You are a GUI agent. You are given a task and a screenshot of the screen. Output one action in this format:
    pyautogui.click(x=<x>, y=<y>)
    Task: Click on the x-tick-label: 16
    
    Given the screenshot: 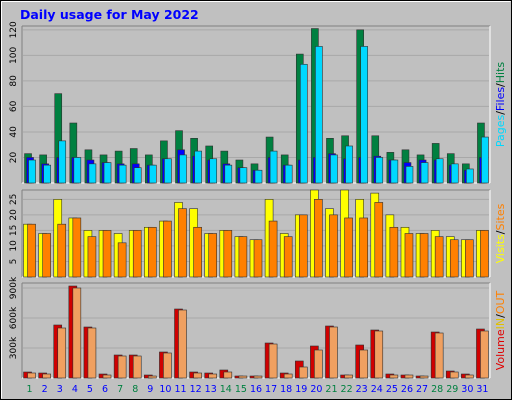 What is the action you would take?
    pyautogui.click(x=256, y=389)
    